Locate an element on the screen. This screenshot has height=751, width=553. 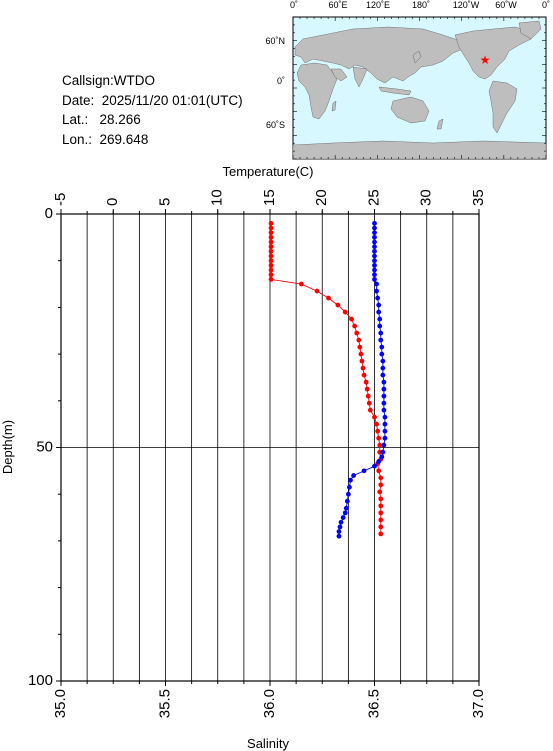
temperature-tick-label: 30 is located at coordinates (426, 197).